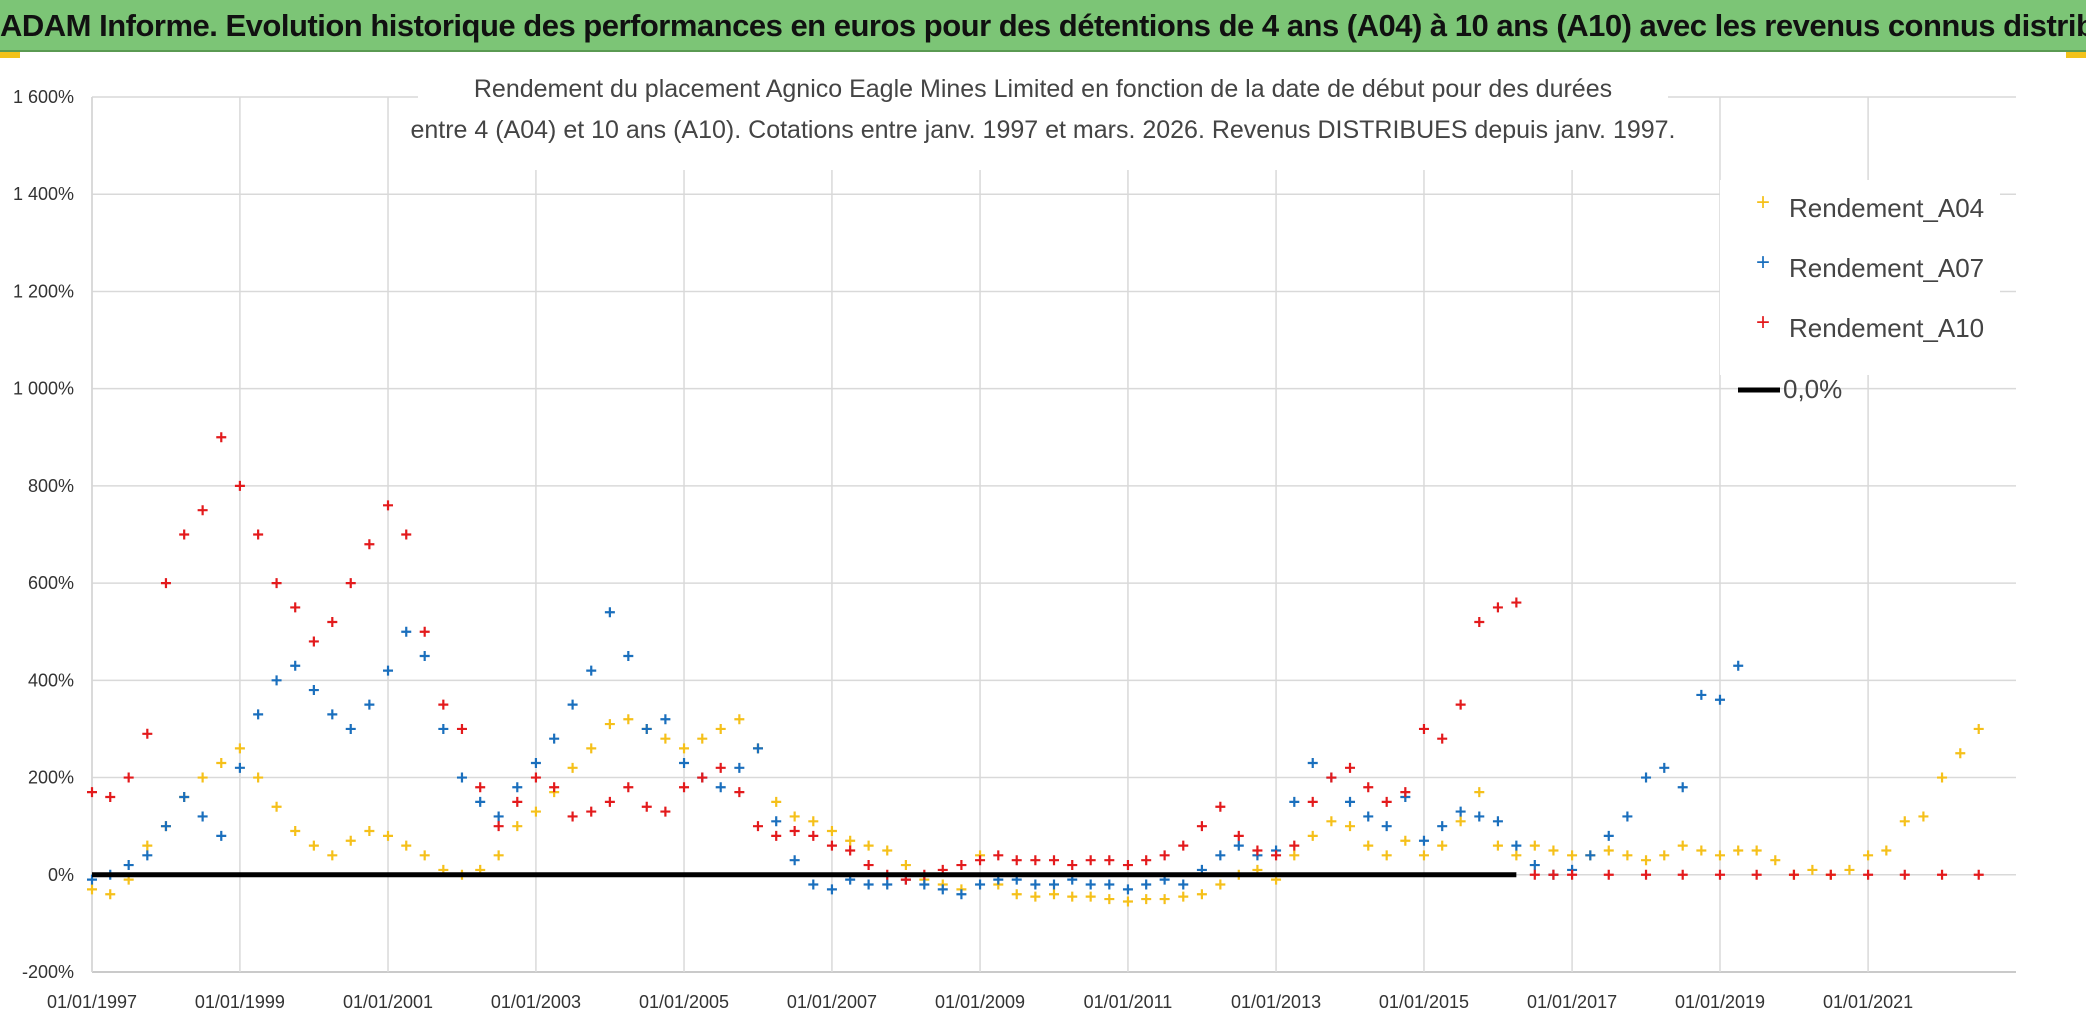  What do you see at coordinates (43, 389) in the screenshot?
I see `y-tick-label: 1 000%` at bounding box center [43, 389].